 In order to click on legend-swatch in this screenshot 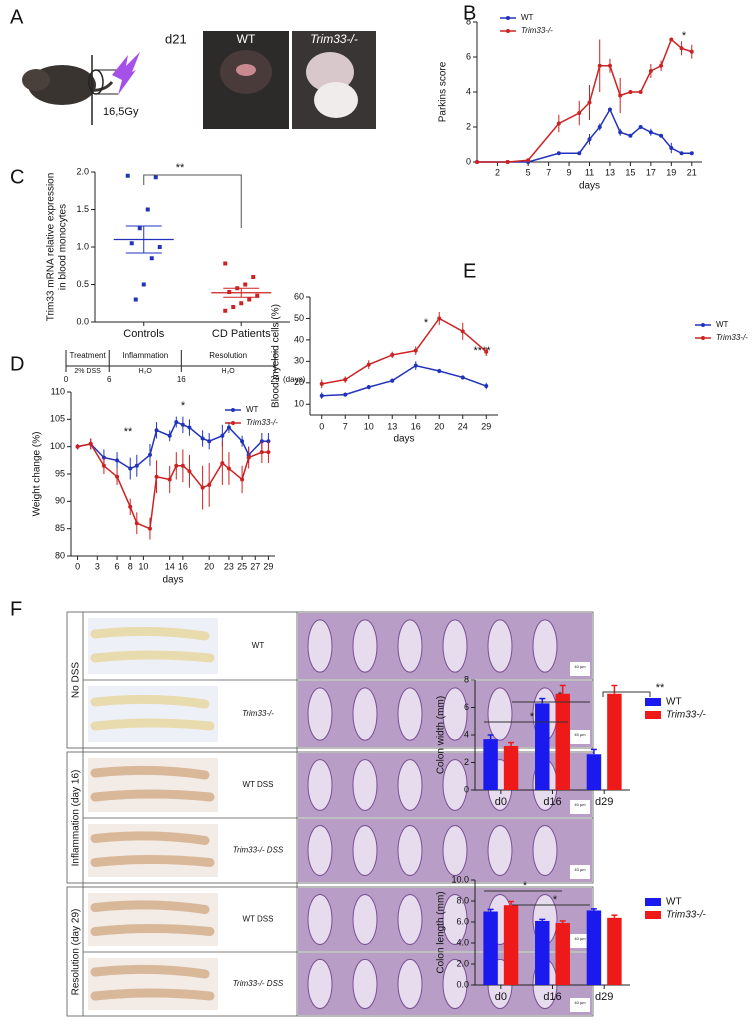, I will do `click(653, 915)`.